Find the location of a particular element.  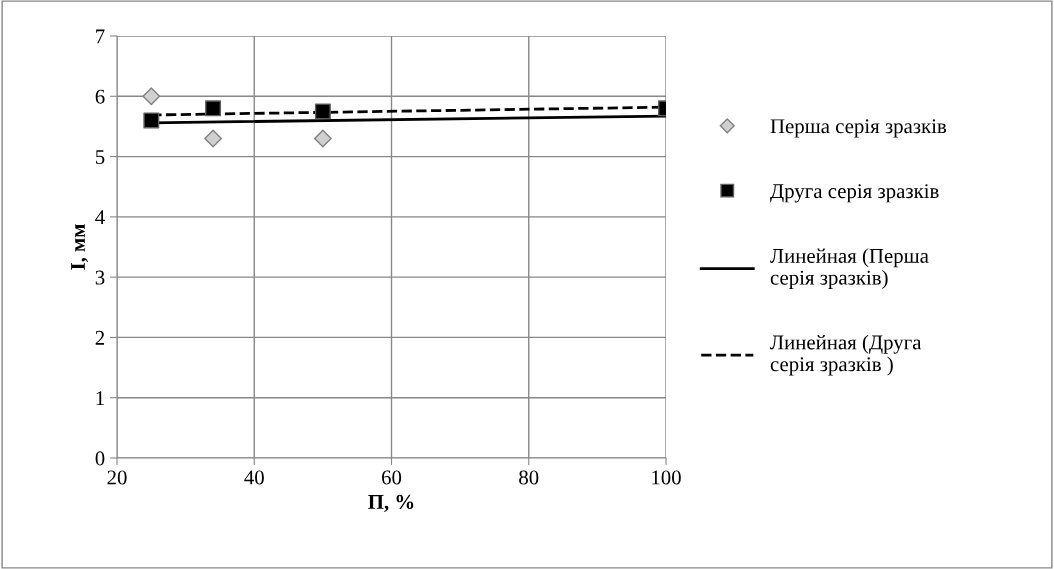

x-tick-label: 60 is located at coordinates (391, 477).